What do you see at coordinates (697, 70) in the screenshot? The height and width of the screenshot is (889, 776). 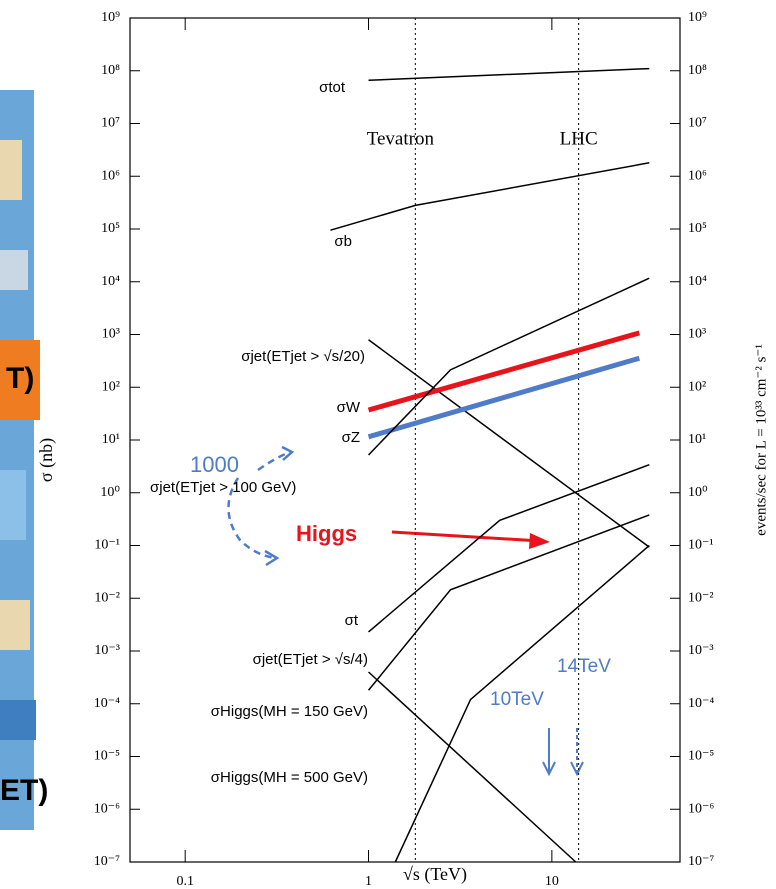 I see `y2-tick-label: 10⁸` at bounding box center [697, 70].